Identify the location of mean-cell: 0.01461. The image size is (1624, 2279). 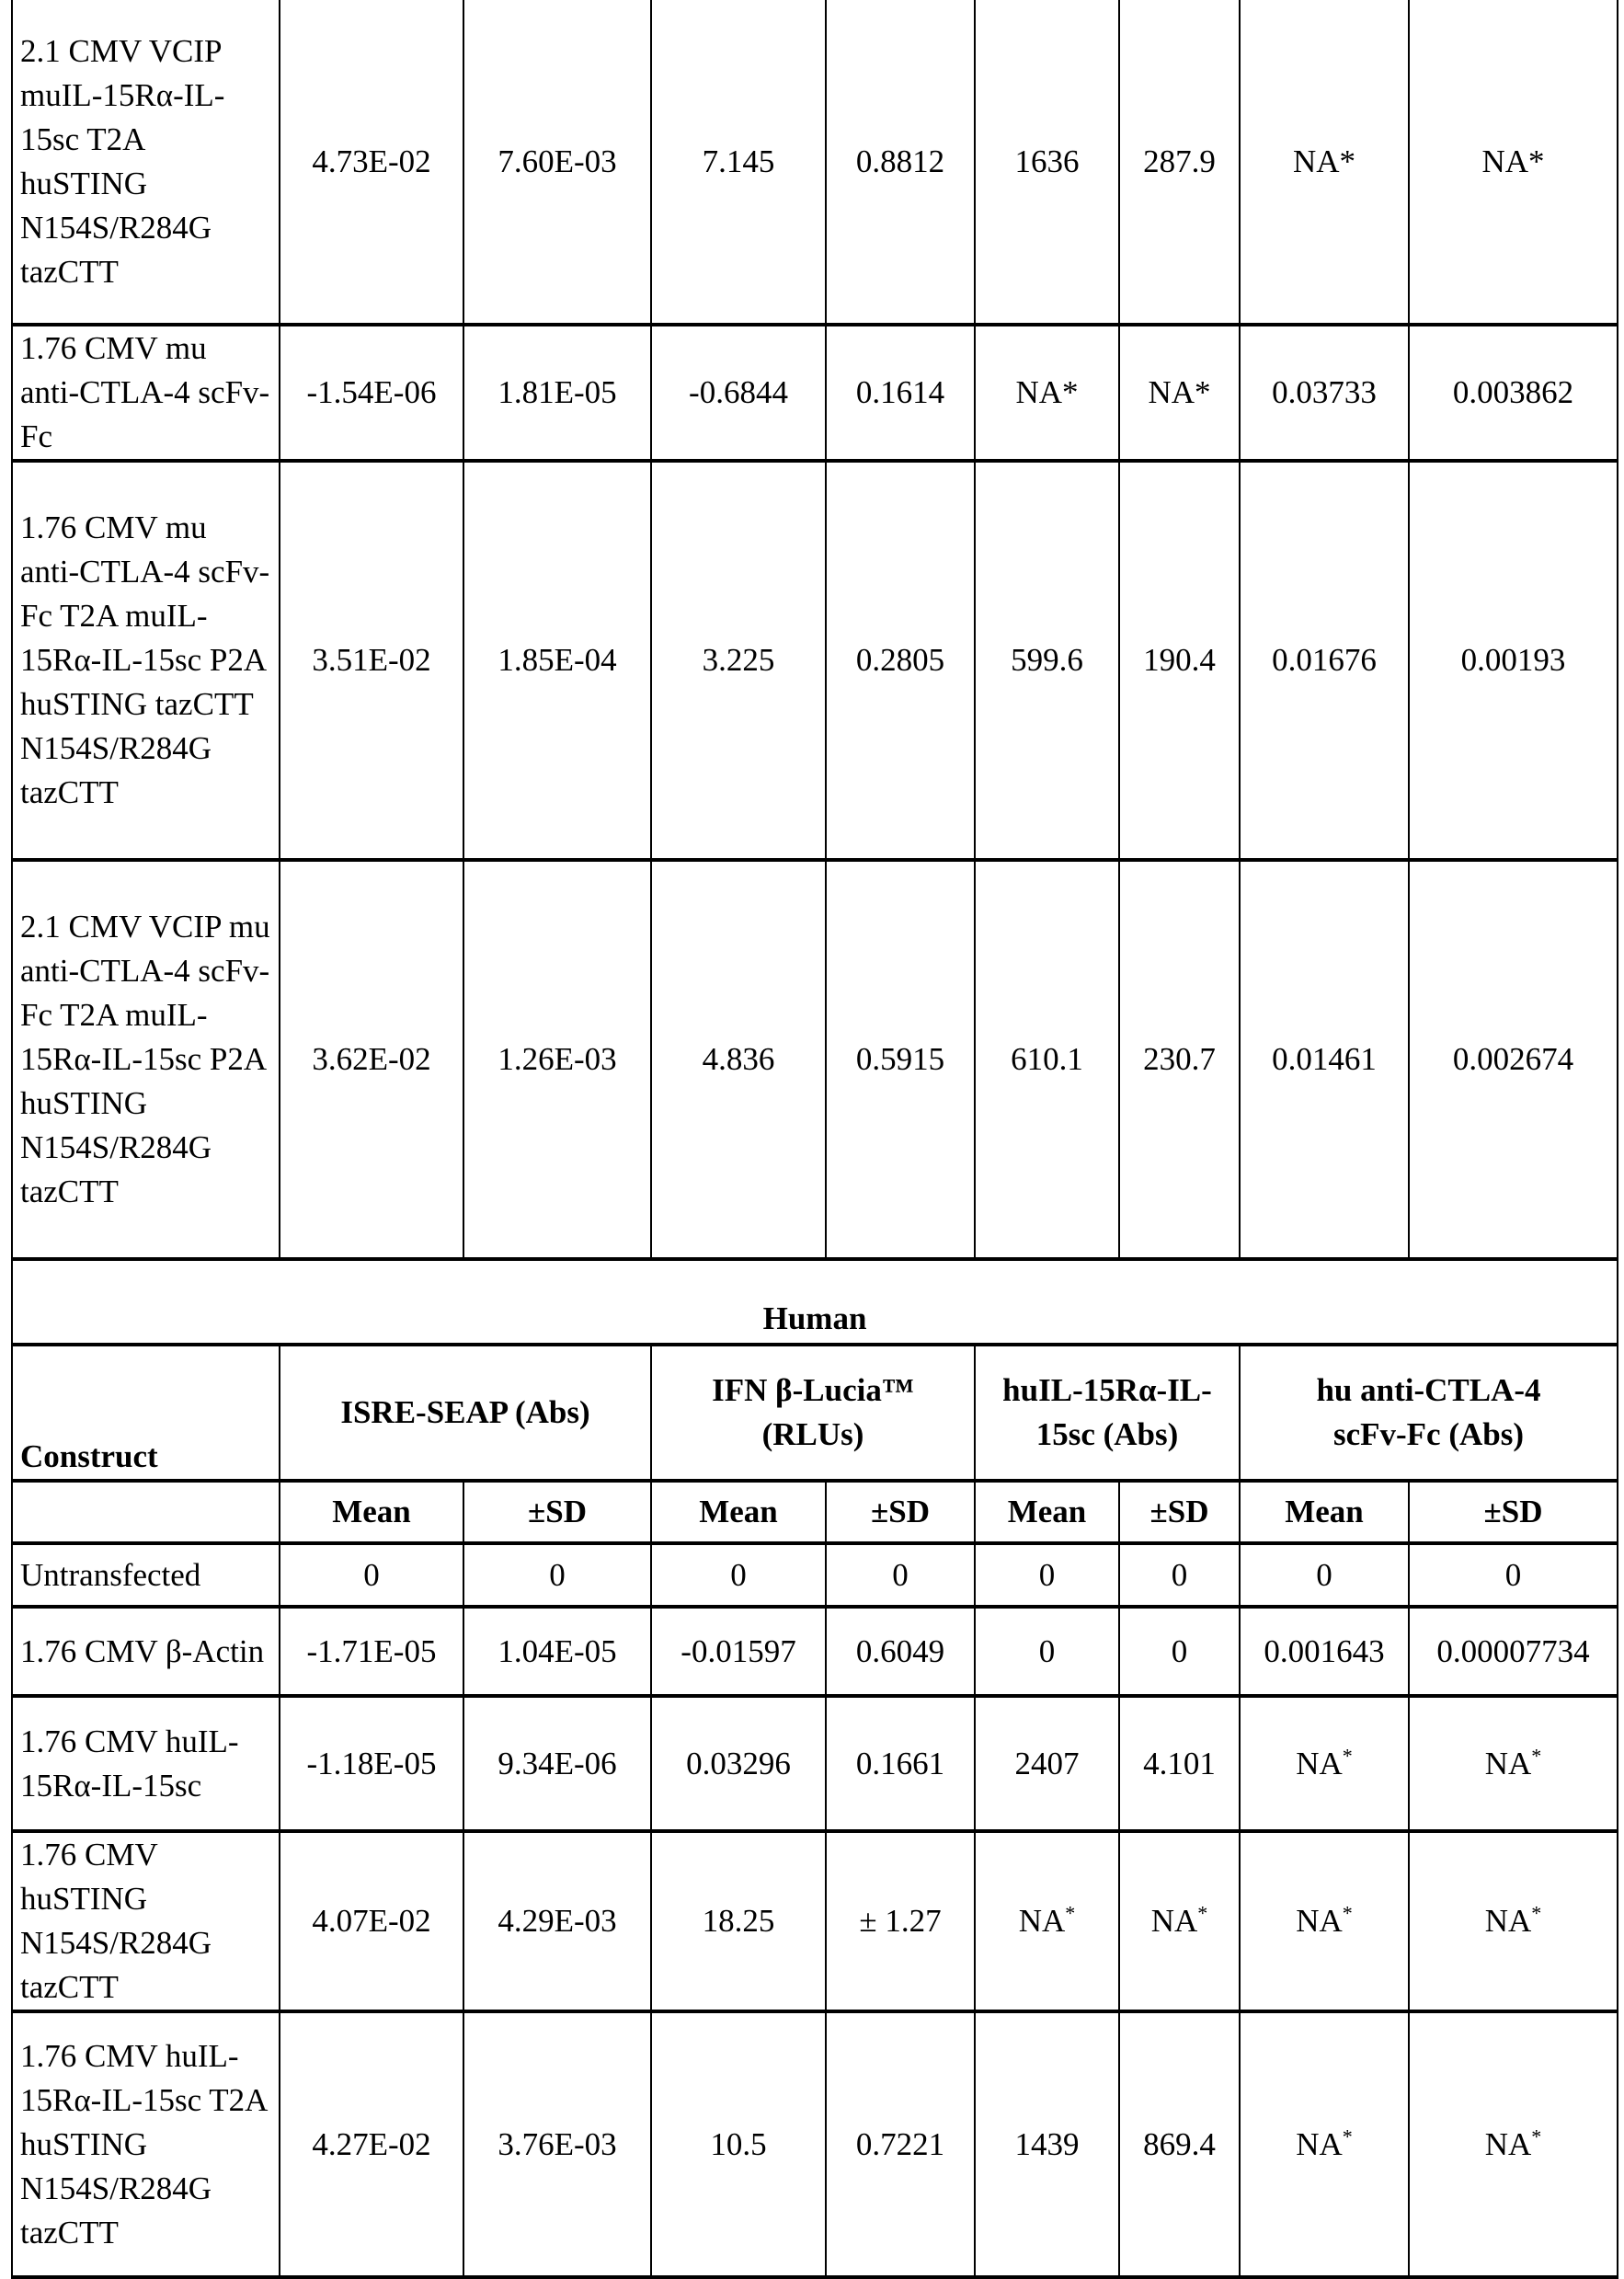
(1324, 1059).